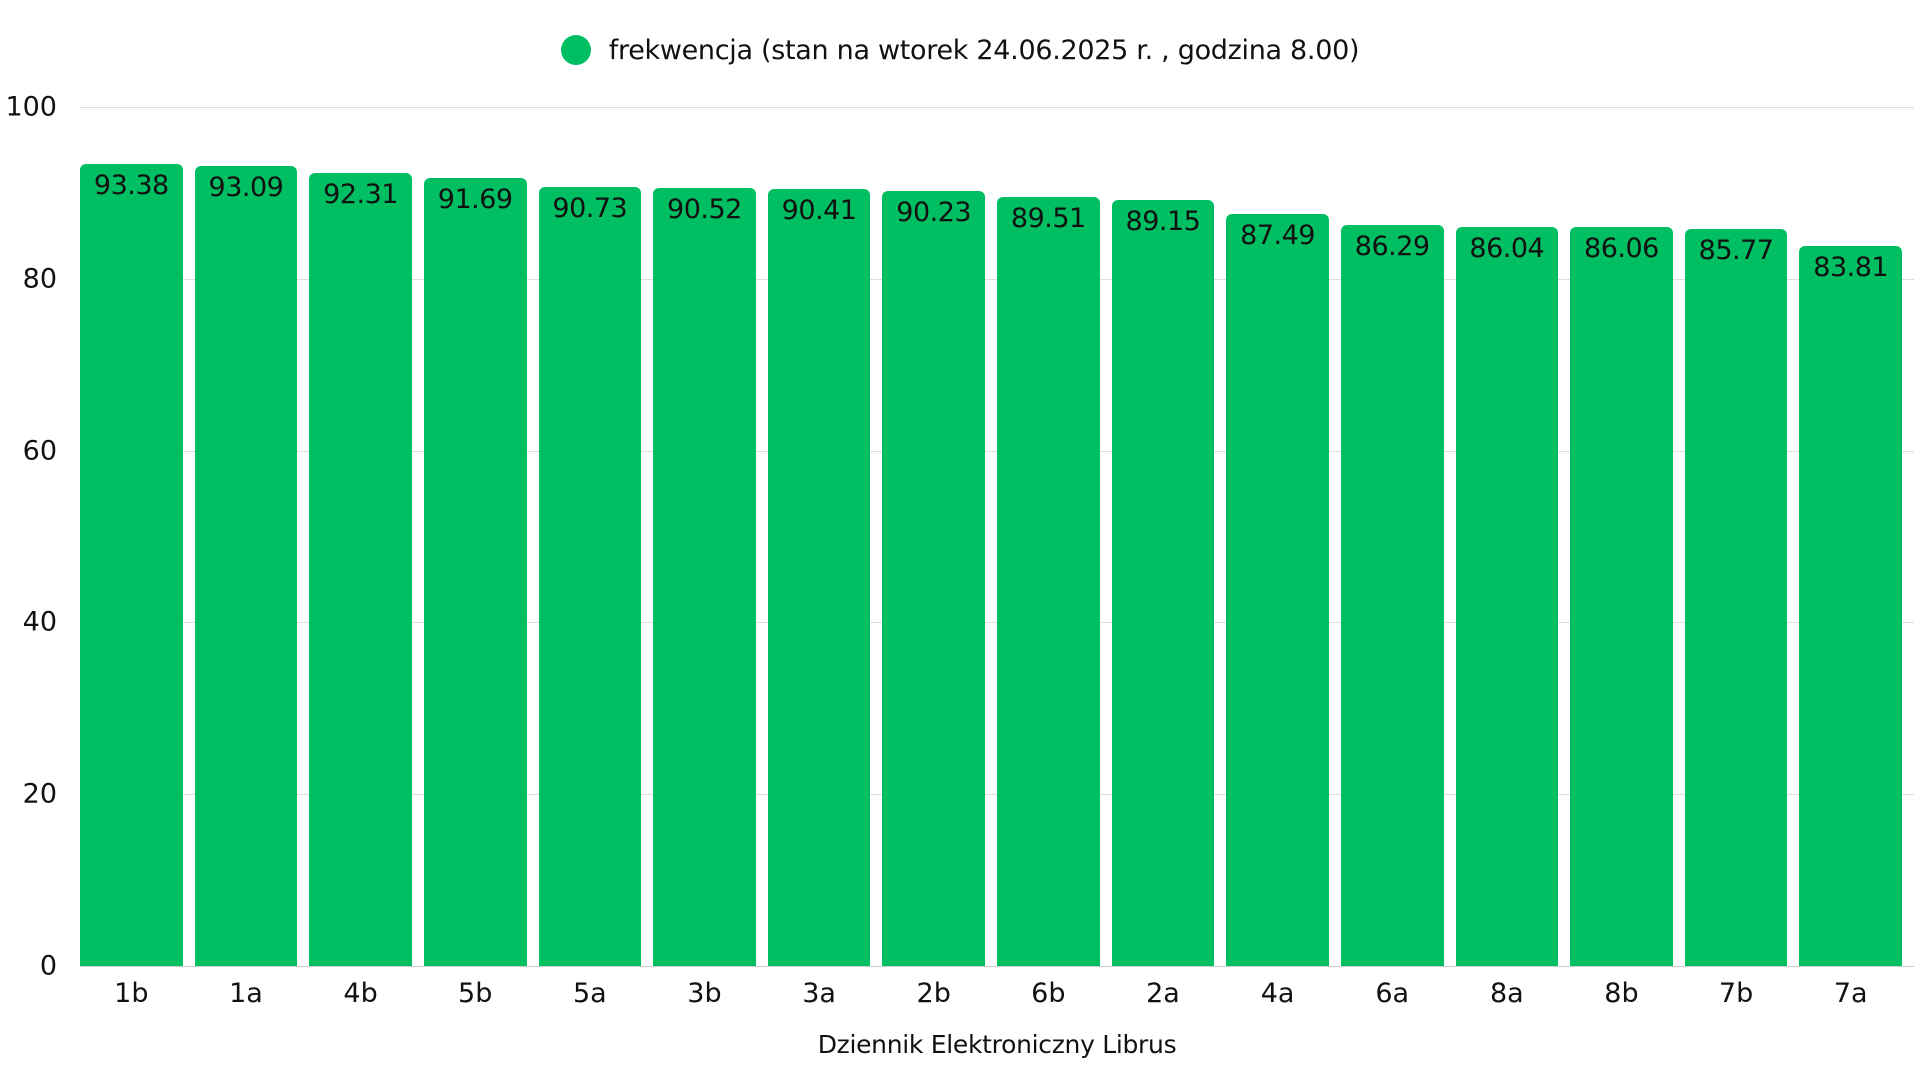 The width and height of the screenshot is (1920, 1080). I want to click on bar-value-label: 86.04, so click(1507, 248).